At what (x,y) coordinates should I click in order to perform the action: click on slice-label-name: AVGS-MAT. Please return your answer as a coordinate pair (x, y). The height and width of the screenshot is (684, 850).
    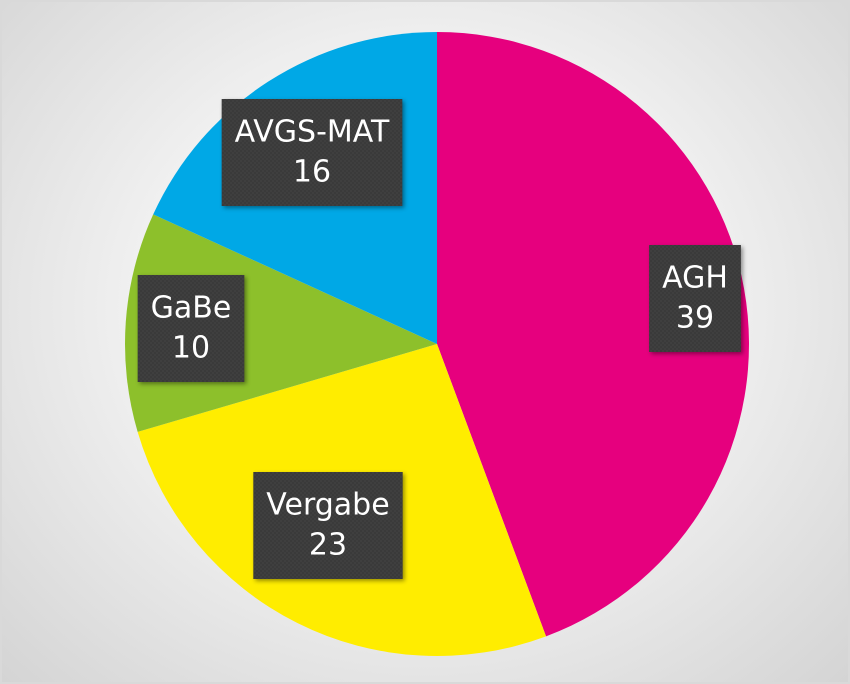
    Looking at the image, I should click on (312, 132).